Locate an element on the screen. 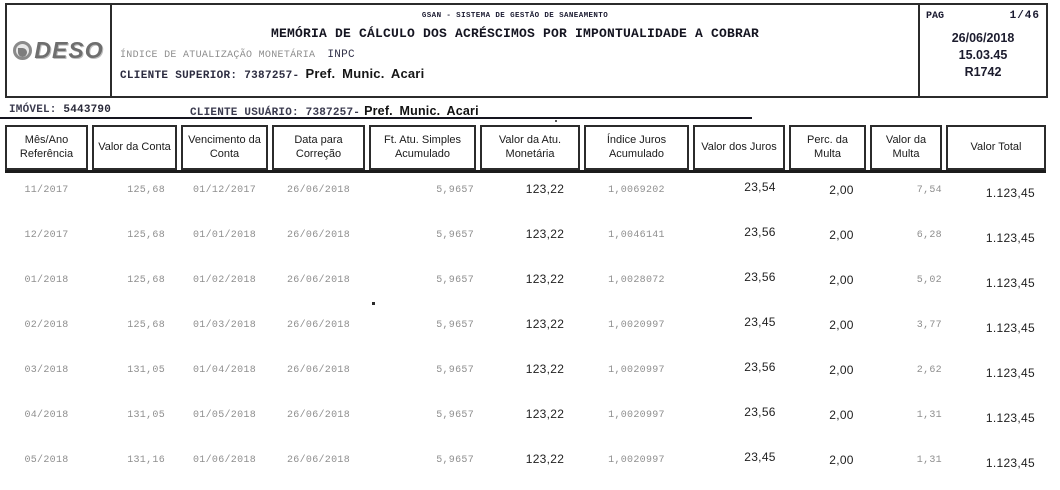 The image size is (1060, 490). table-cell: 05/2018 is located at coordinates (46, 460).